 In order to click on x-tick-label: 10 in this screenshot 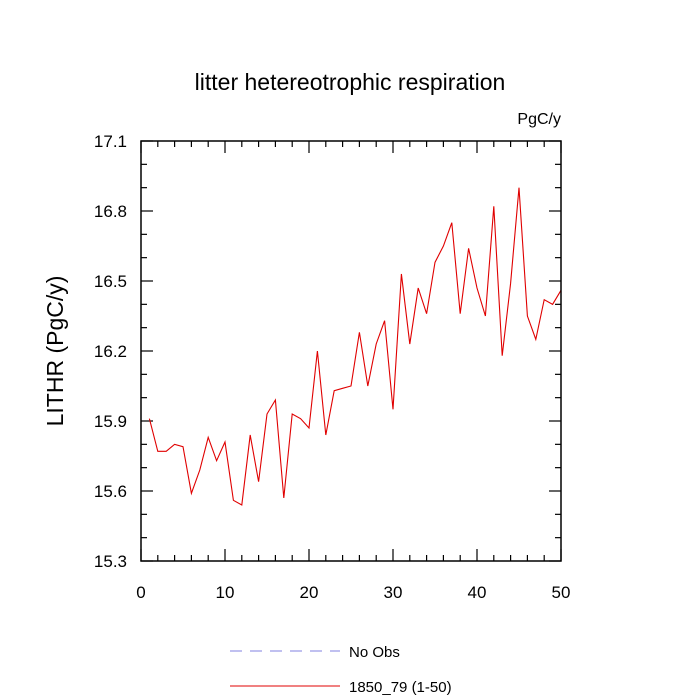, I will do `click(225, 592)`.